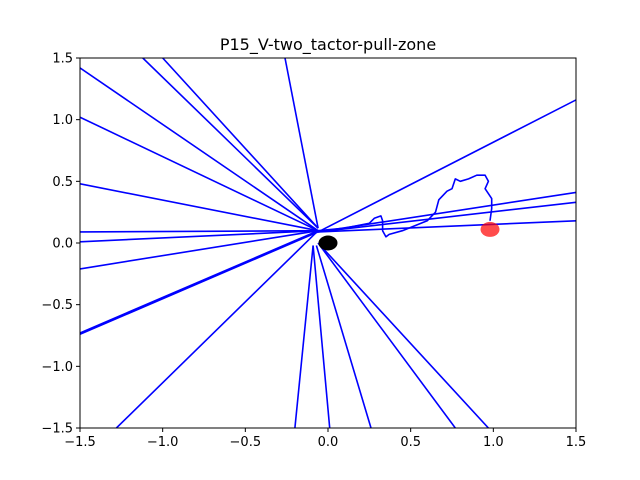  What do you see at coordinates (80, 442) in the screenshot?
I see `x-tick-label: −1.5` at bounding box center [80, 442].